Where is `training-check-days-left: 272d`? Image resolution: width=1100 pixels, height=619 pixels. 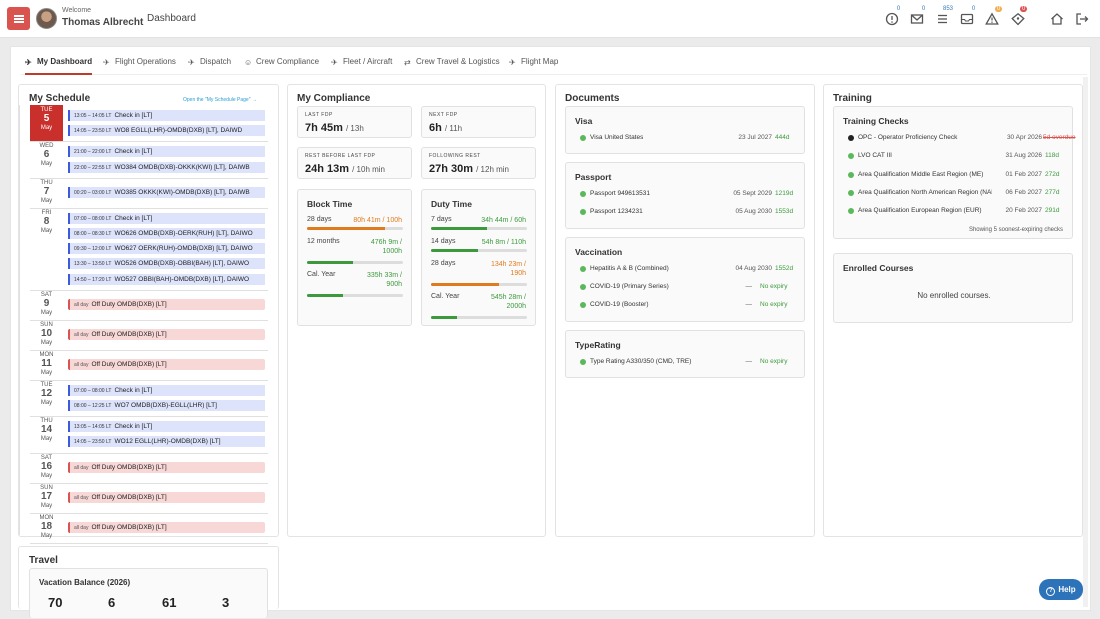
training-check-days-left: 272d is located at coordinates (1052, 174).